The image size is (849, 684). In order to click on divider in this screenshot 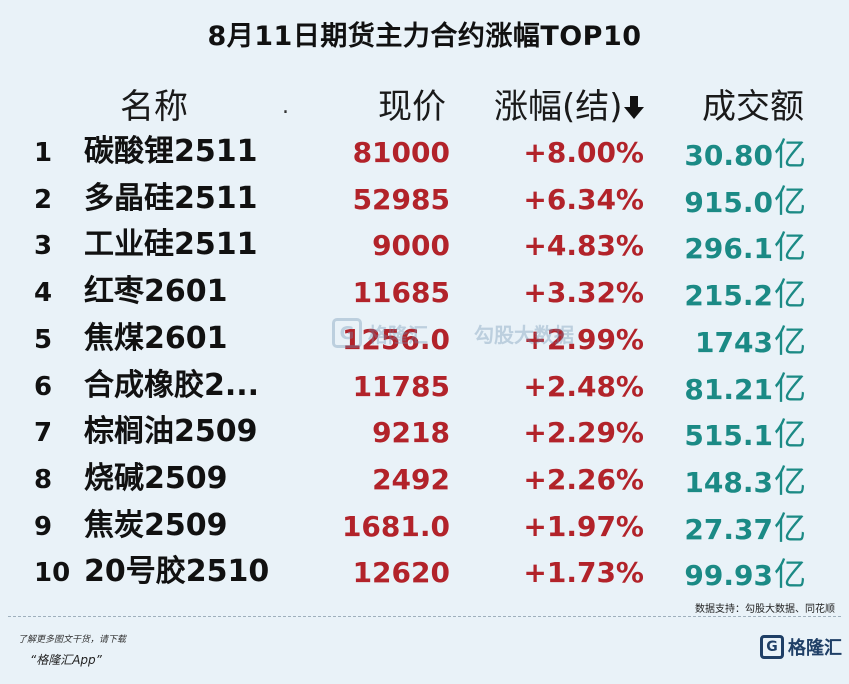, I will do `click(424, 616)`.